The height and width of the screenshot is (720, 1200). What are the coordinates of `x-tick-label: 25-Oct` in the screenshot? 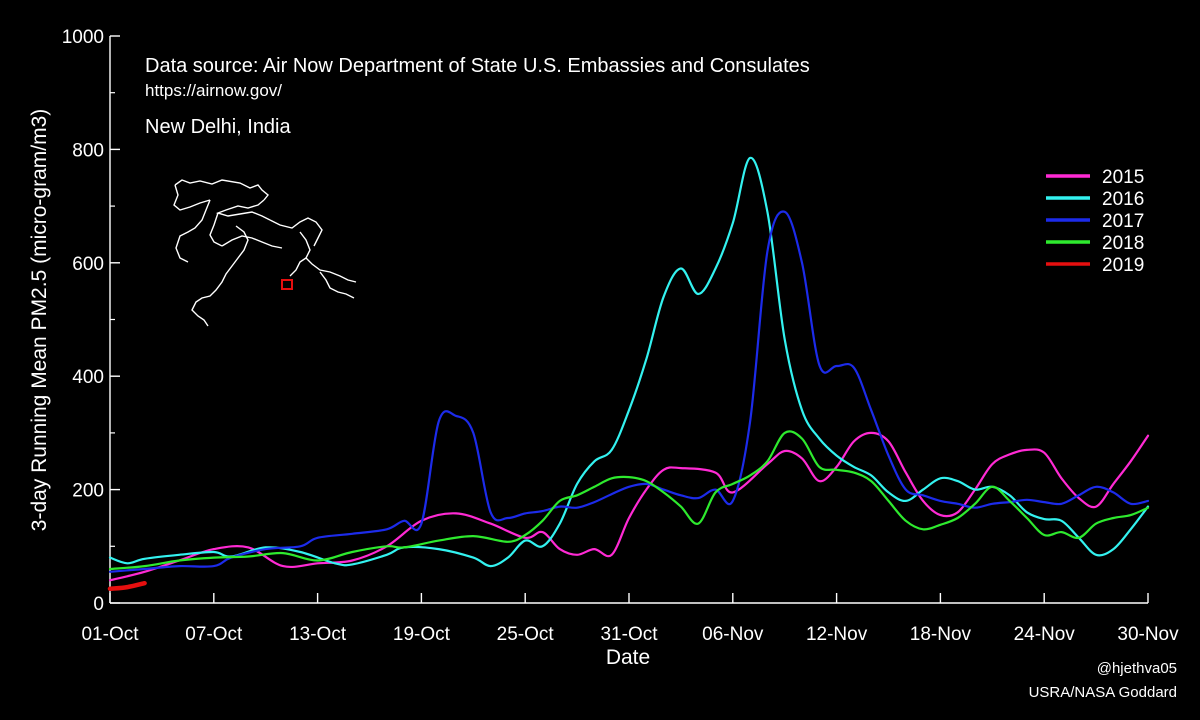 It's located at (526, 634).